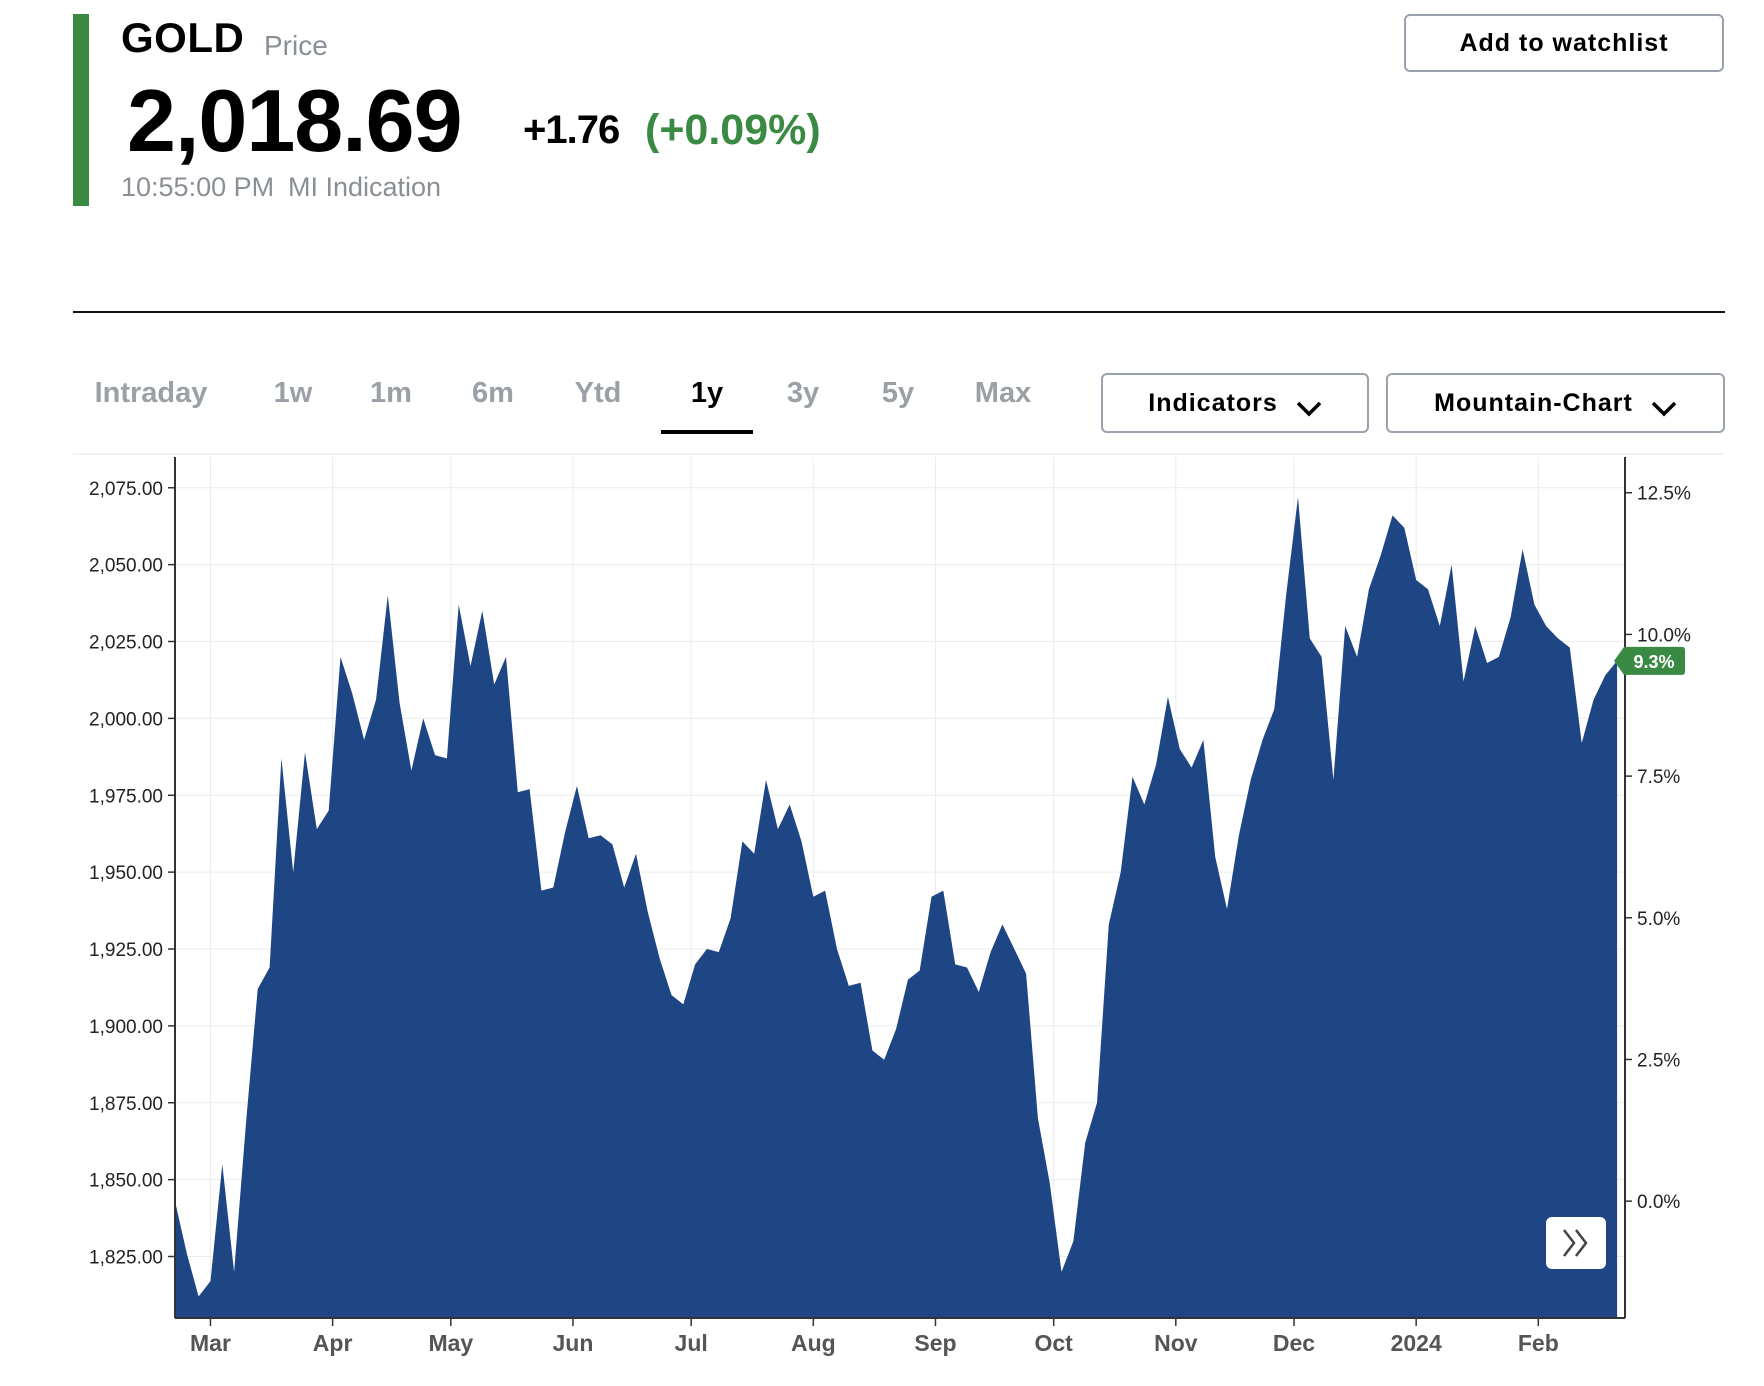 The height and width of the screenshot is (1386, 1764). Describe the element at coordinates (803, 393) in the screenshot. I see `tab-3y: 3y` at that location.